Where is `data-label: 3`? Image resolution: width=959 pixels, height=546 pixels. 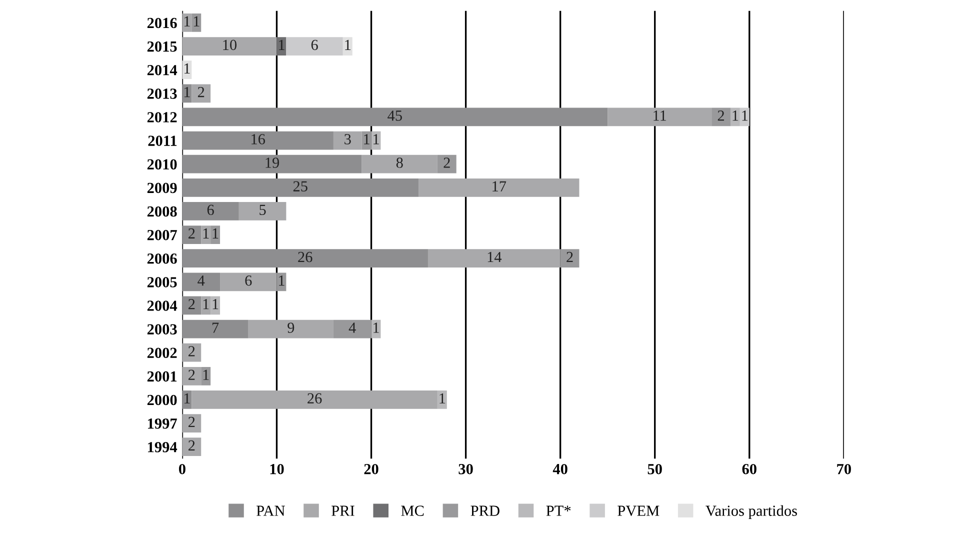 data-label: 3 is located at coordinates (347, 139).